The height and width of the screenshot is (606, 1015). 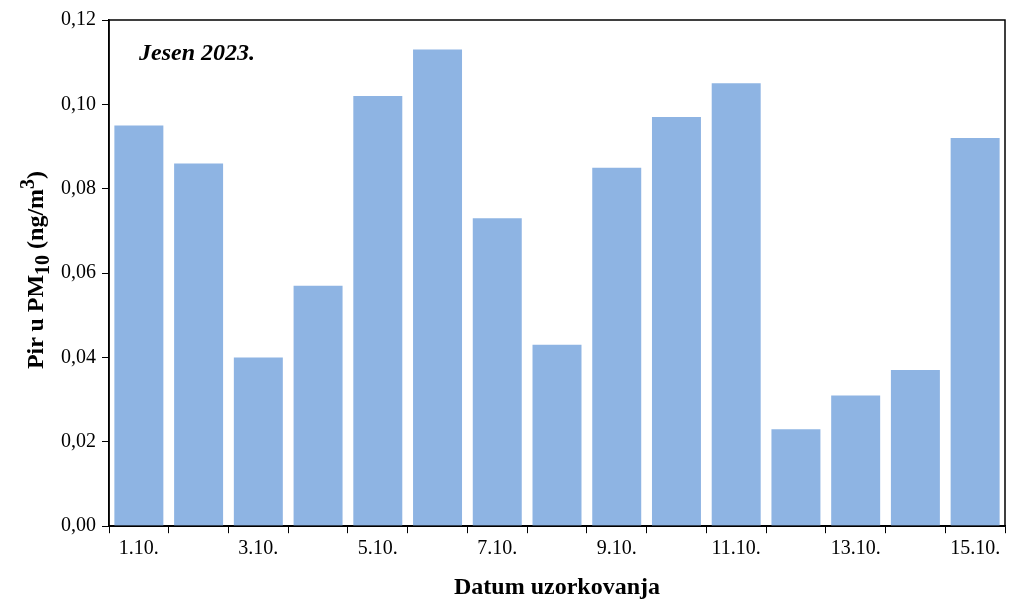 I want to click on annotation: Jesen 2023., so click(x=196, y=52).